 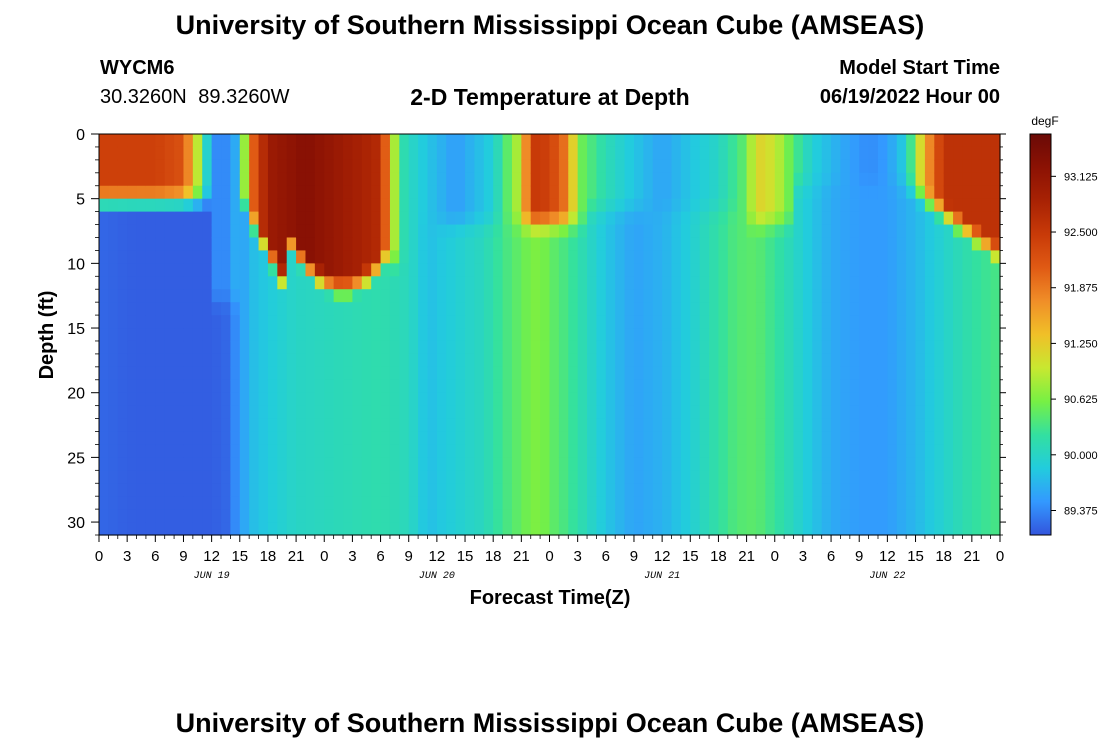 I want to click on x-tick-label: 15, so click(x=465, y=556).